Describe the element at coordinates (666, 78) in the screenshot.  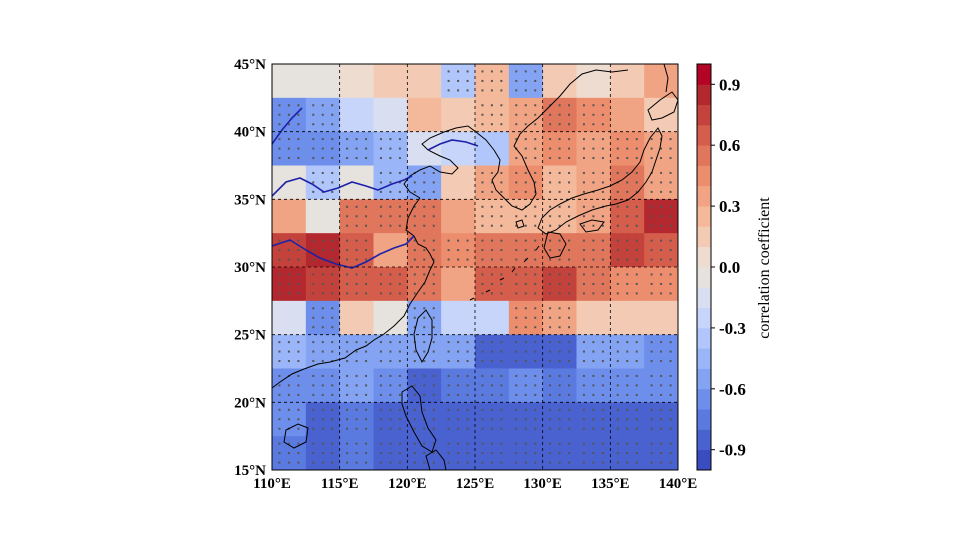
I see `coastline-sakhalin` at that location.